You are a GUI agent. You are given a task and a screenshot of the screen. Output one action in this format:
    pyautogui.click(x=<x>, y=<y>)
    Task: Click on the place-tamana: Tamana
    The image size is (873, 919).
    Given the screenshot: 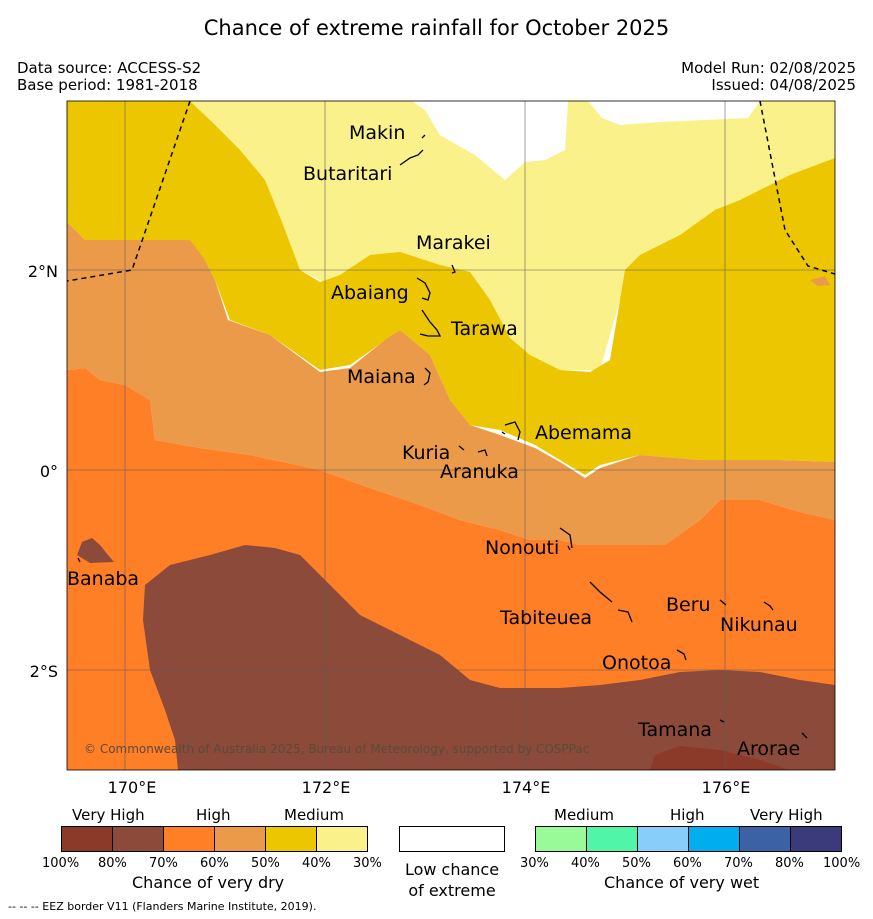 What is the action you would take?
    pyautogui.click(x=674, y=730)
    